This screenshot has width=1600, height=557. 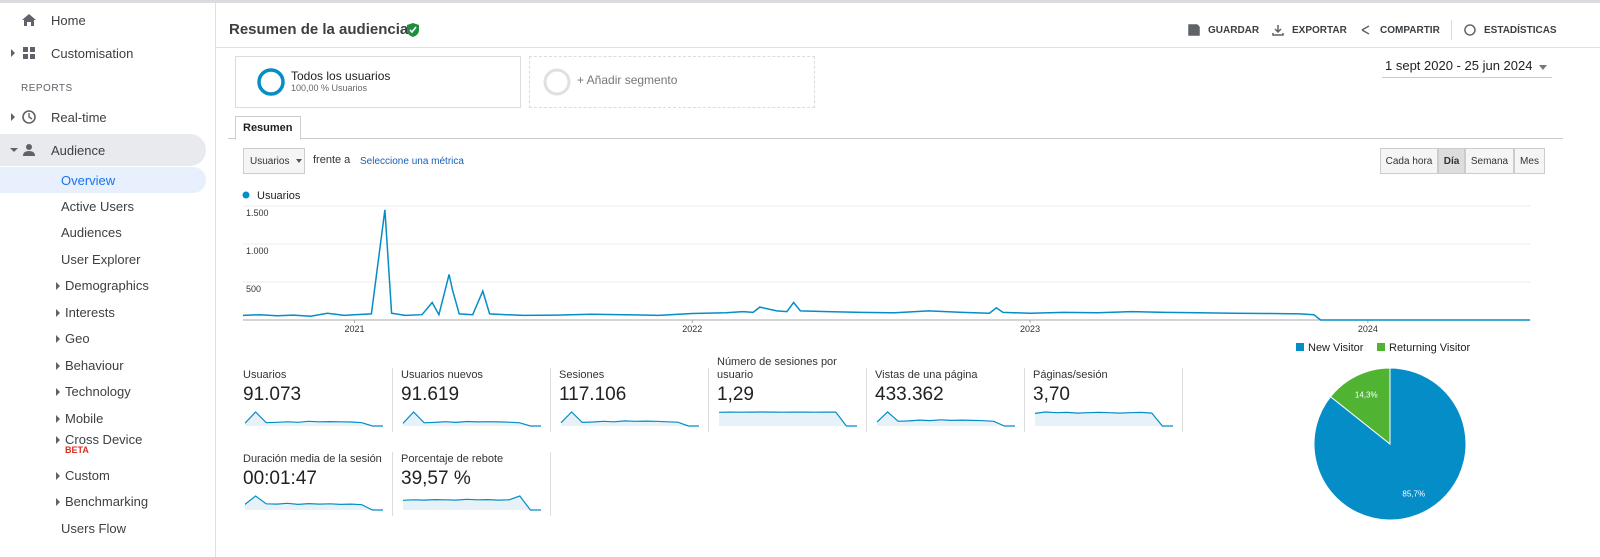 I want to click on nav-subitem: Technology, so click(x=98, y=391).